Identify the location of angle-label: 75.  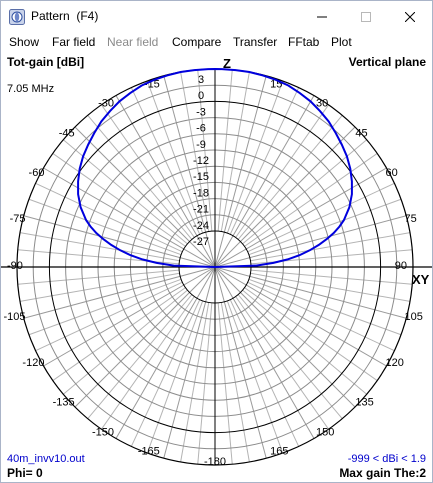
(411, 219).